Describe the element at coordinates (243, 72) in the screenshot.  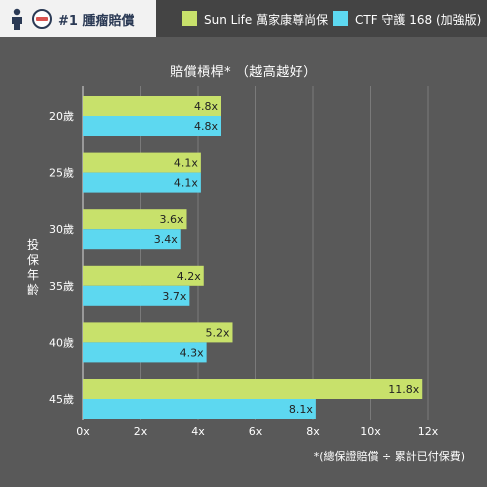
I see `chart-title: 賠償槓桿* （越高越好）` at that location.